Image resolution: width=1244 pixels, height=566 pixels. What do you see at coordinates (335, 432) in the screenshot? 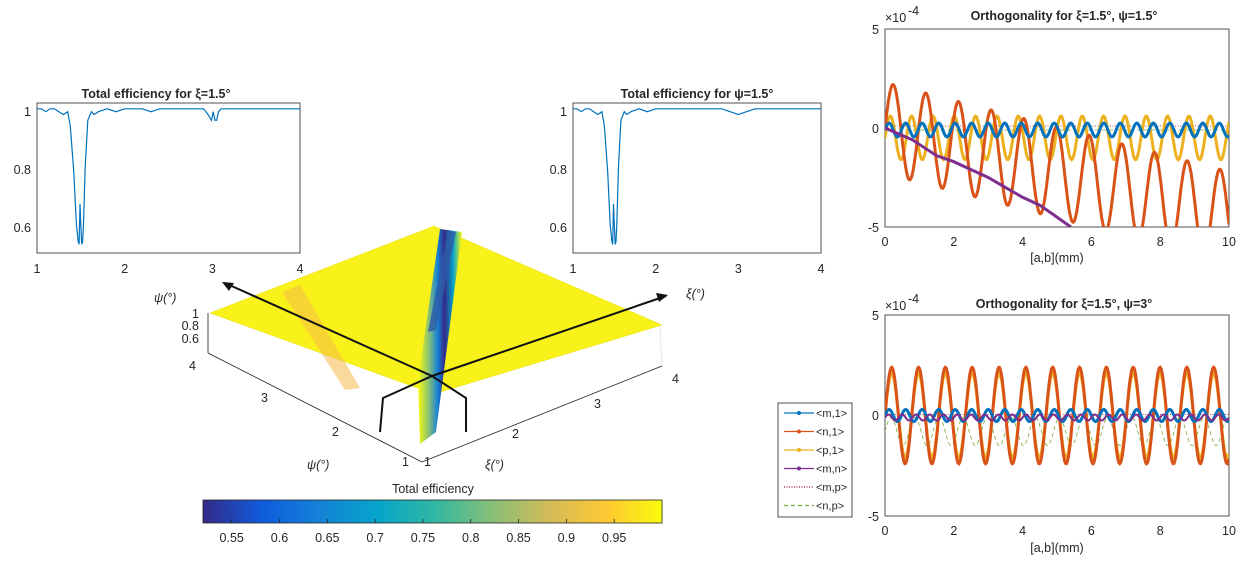
I see `surface-psi-tick: 2` at bounding box center [335, 432].